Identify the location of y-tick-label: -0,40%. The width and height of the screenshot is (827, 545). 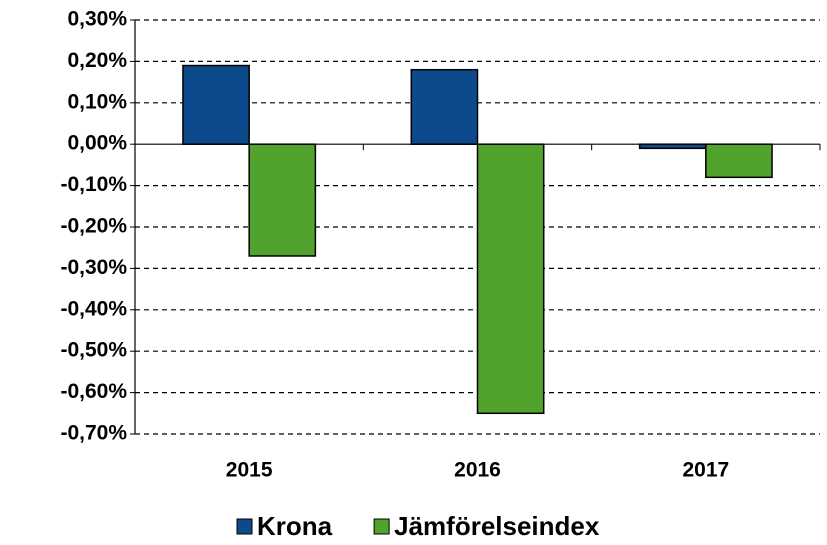
(93, 308).